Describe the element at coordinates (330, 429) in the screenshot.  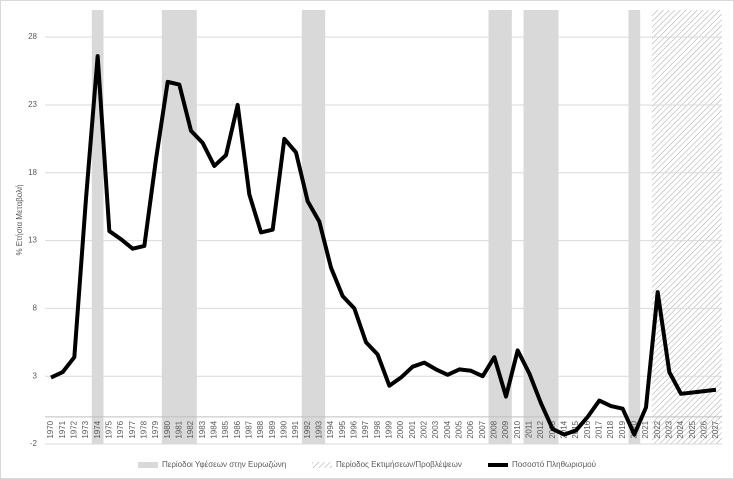
I see `x-tick-label: 1994` at that location.